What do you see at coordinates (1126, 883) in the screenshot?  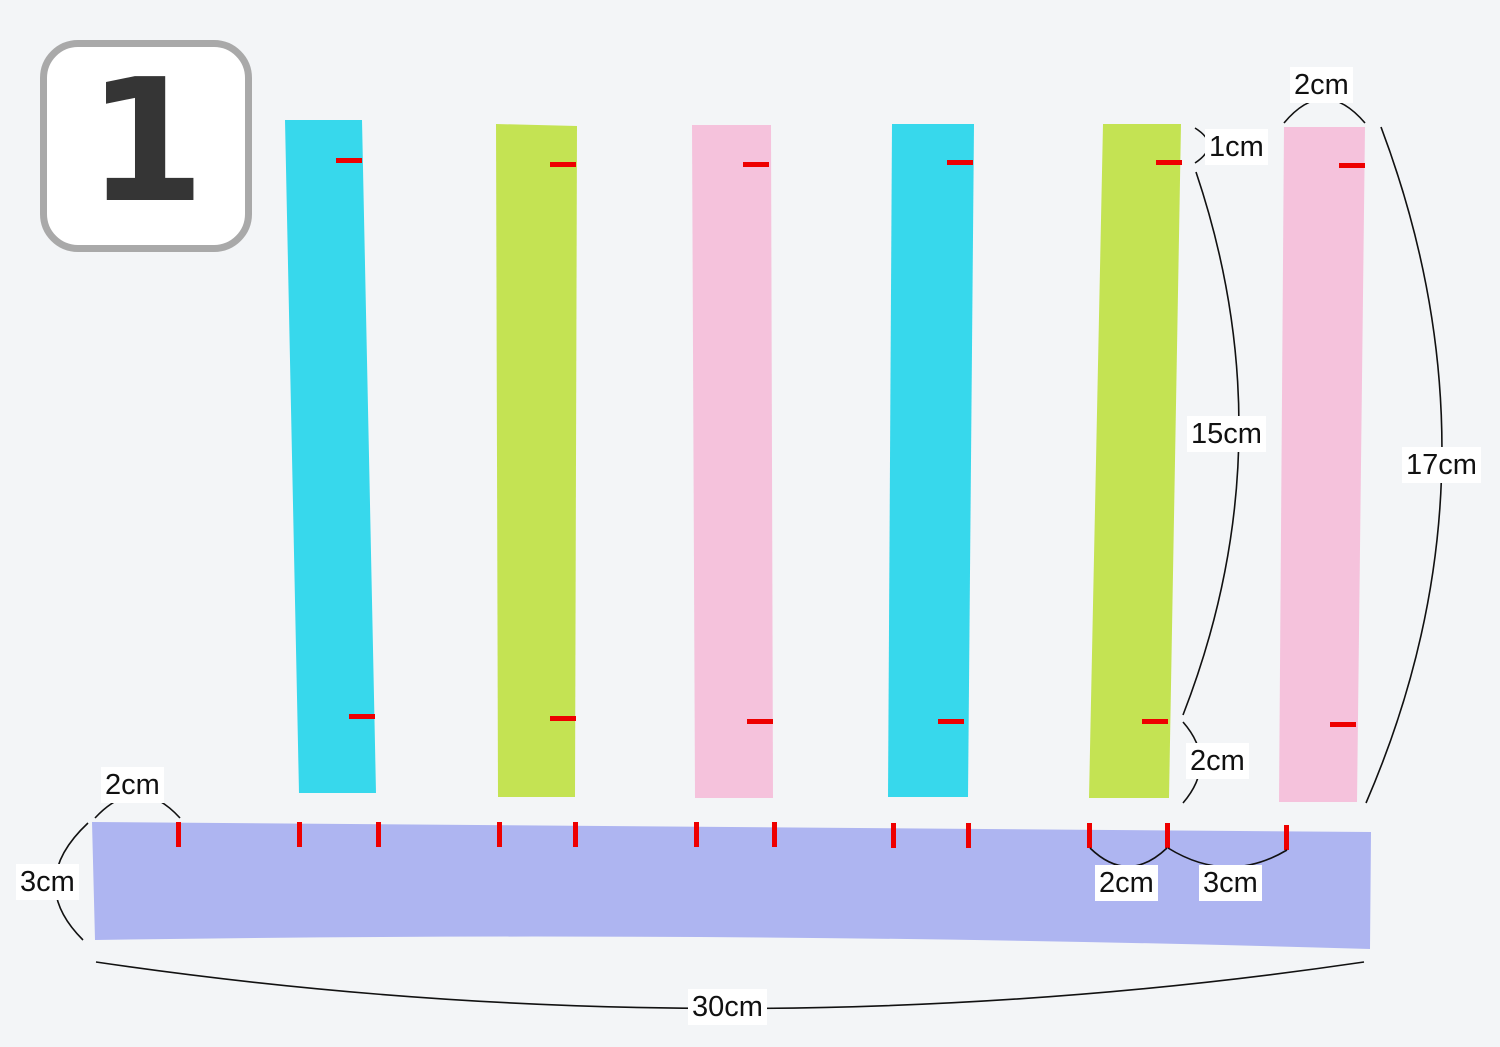 I see `base-gap-2-label: 2cm` at bounding box center [1126, 883].